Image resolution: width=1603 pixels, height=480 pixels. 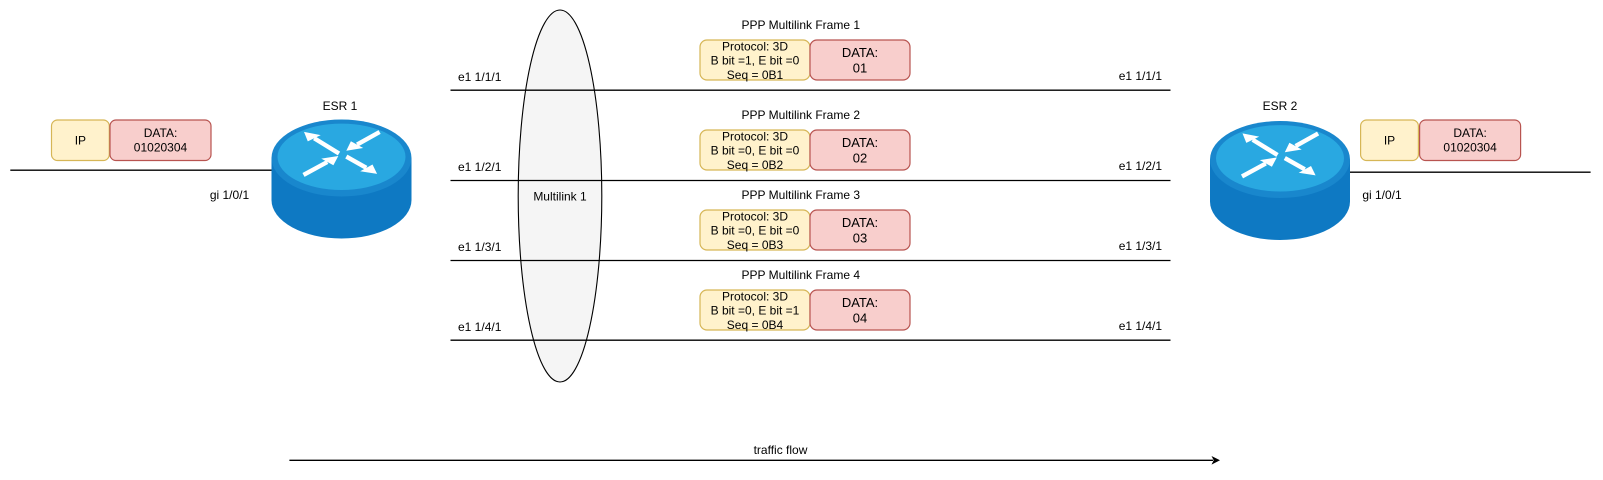 What do you see at coordinates (1280, 106) in the screenshot?
I see `svg-text: ESR 2` at bounding box center [1280, 106].